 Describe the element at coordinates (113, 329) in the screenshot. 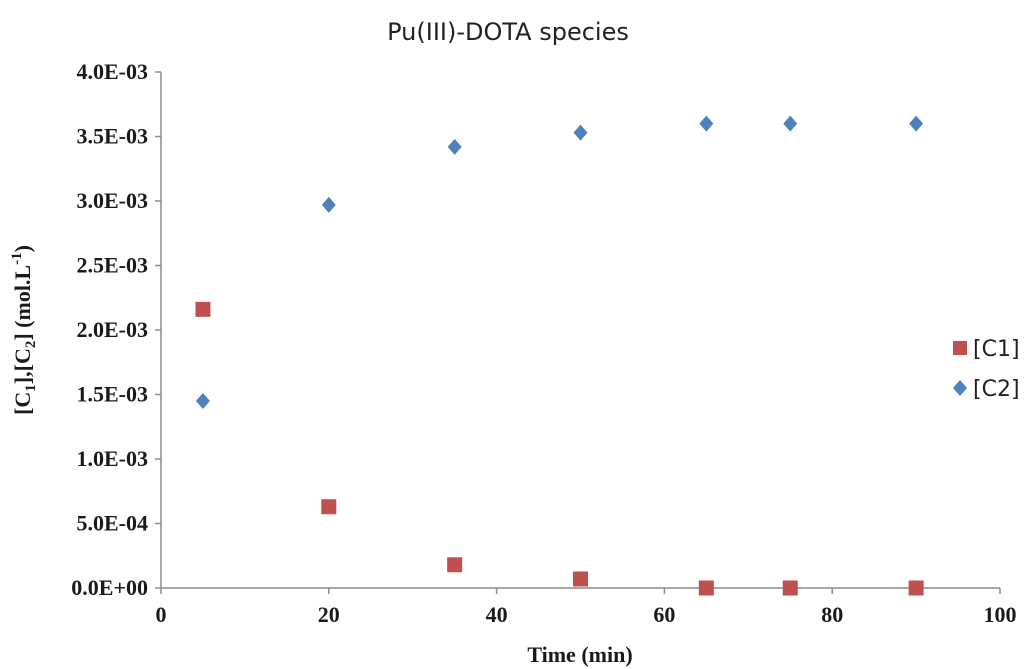

I see `y-tick-label: 2.0E-03` at that location.